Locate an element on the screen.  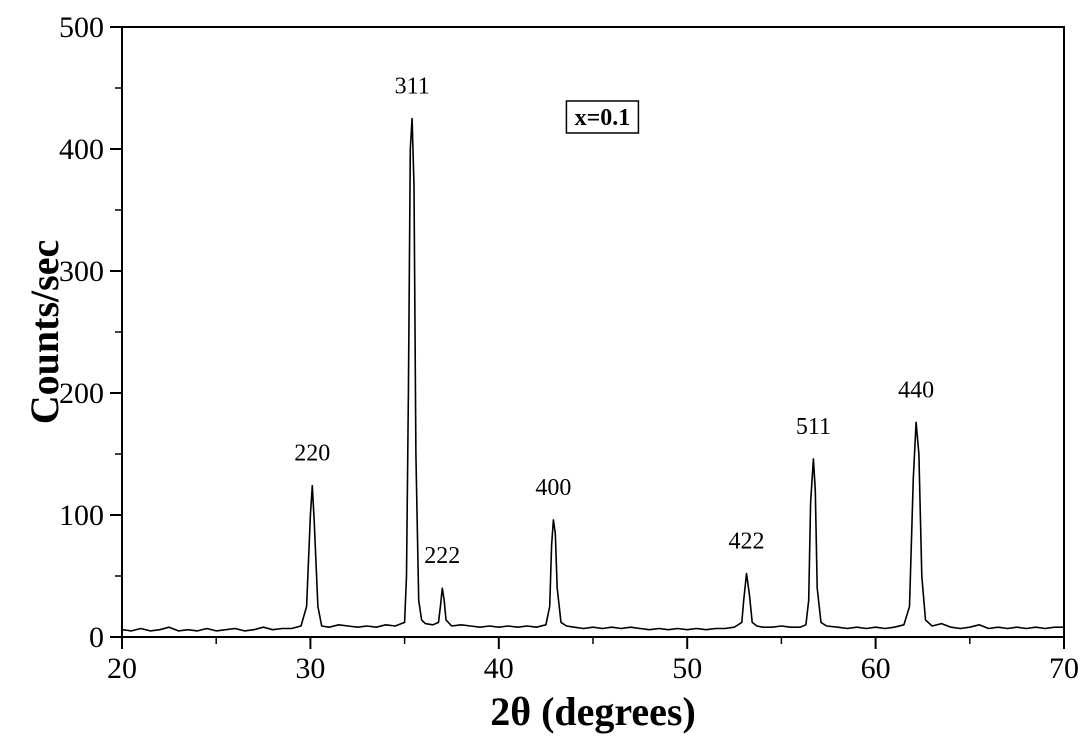
peak-label-311: 311 is located at coordinates (412, 87).